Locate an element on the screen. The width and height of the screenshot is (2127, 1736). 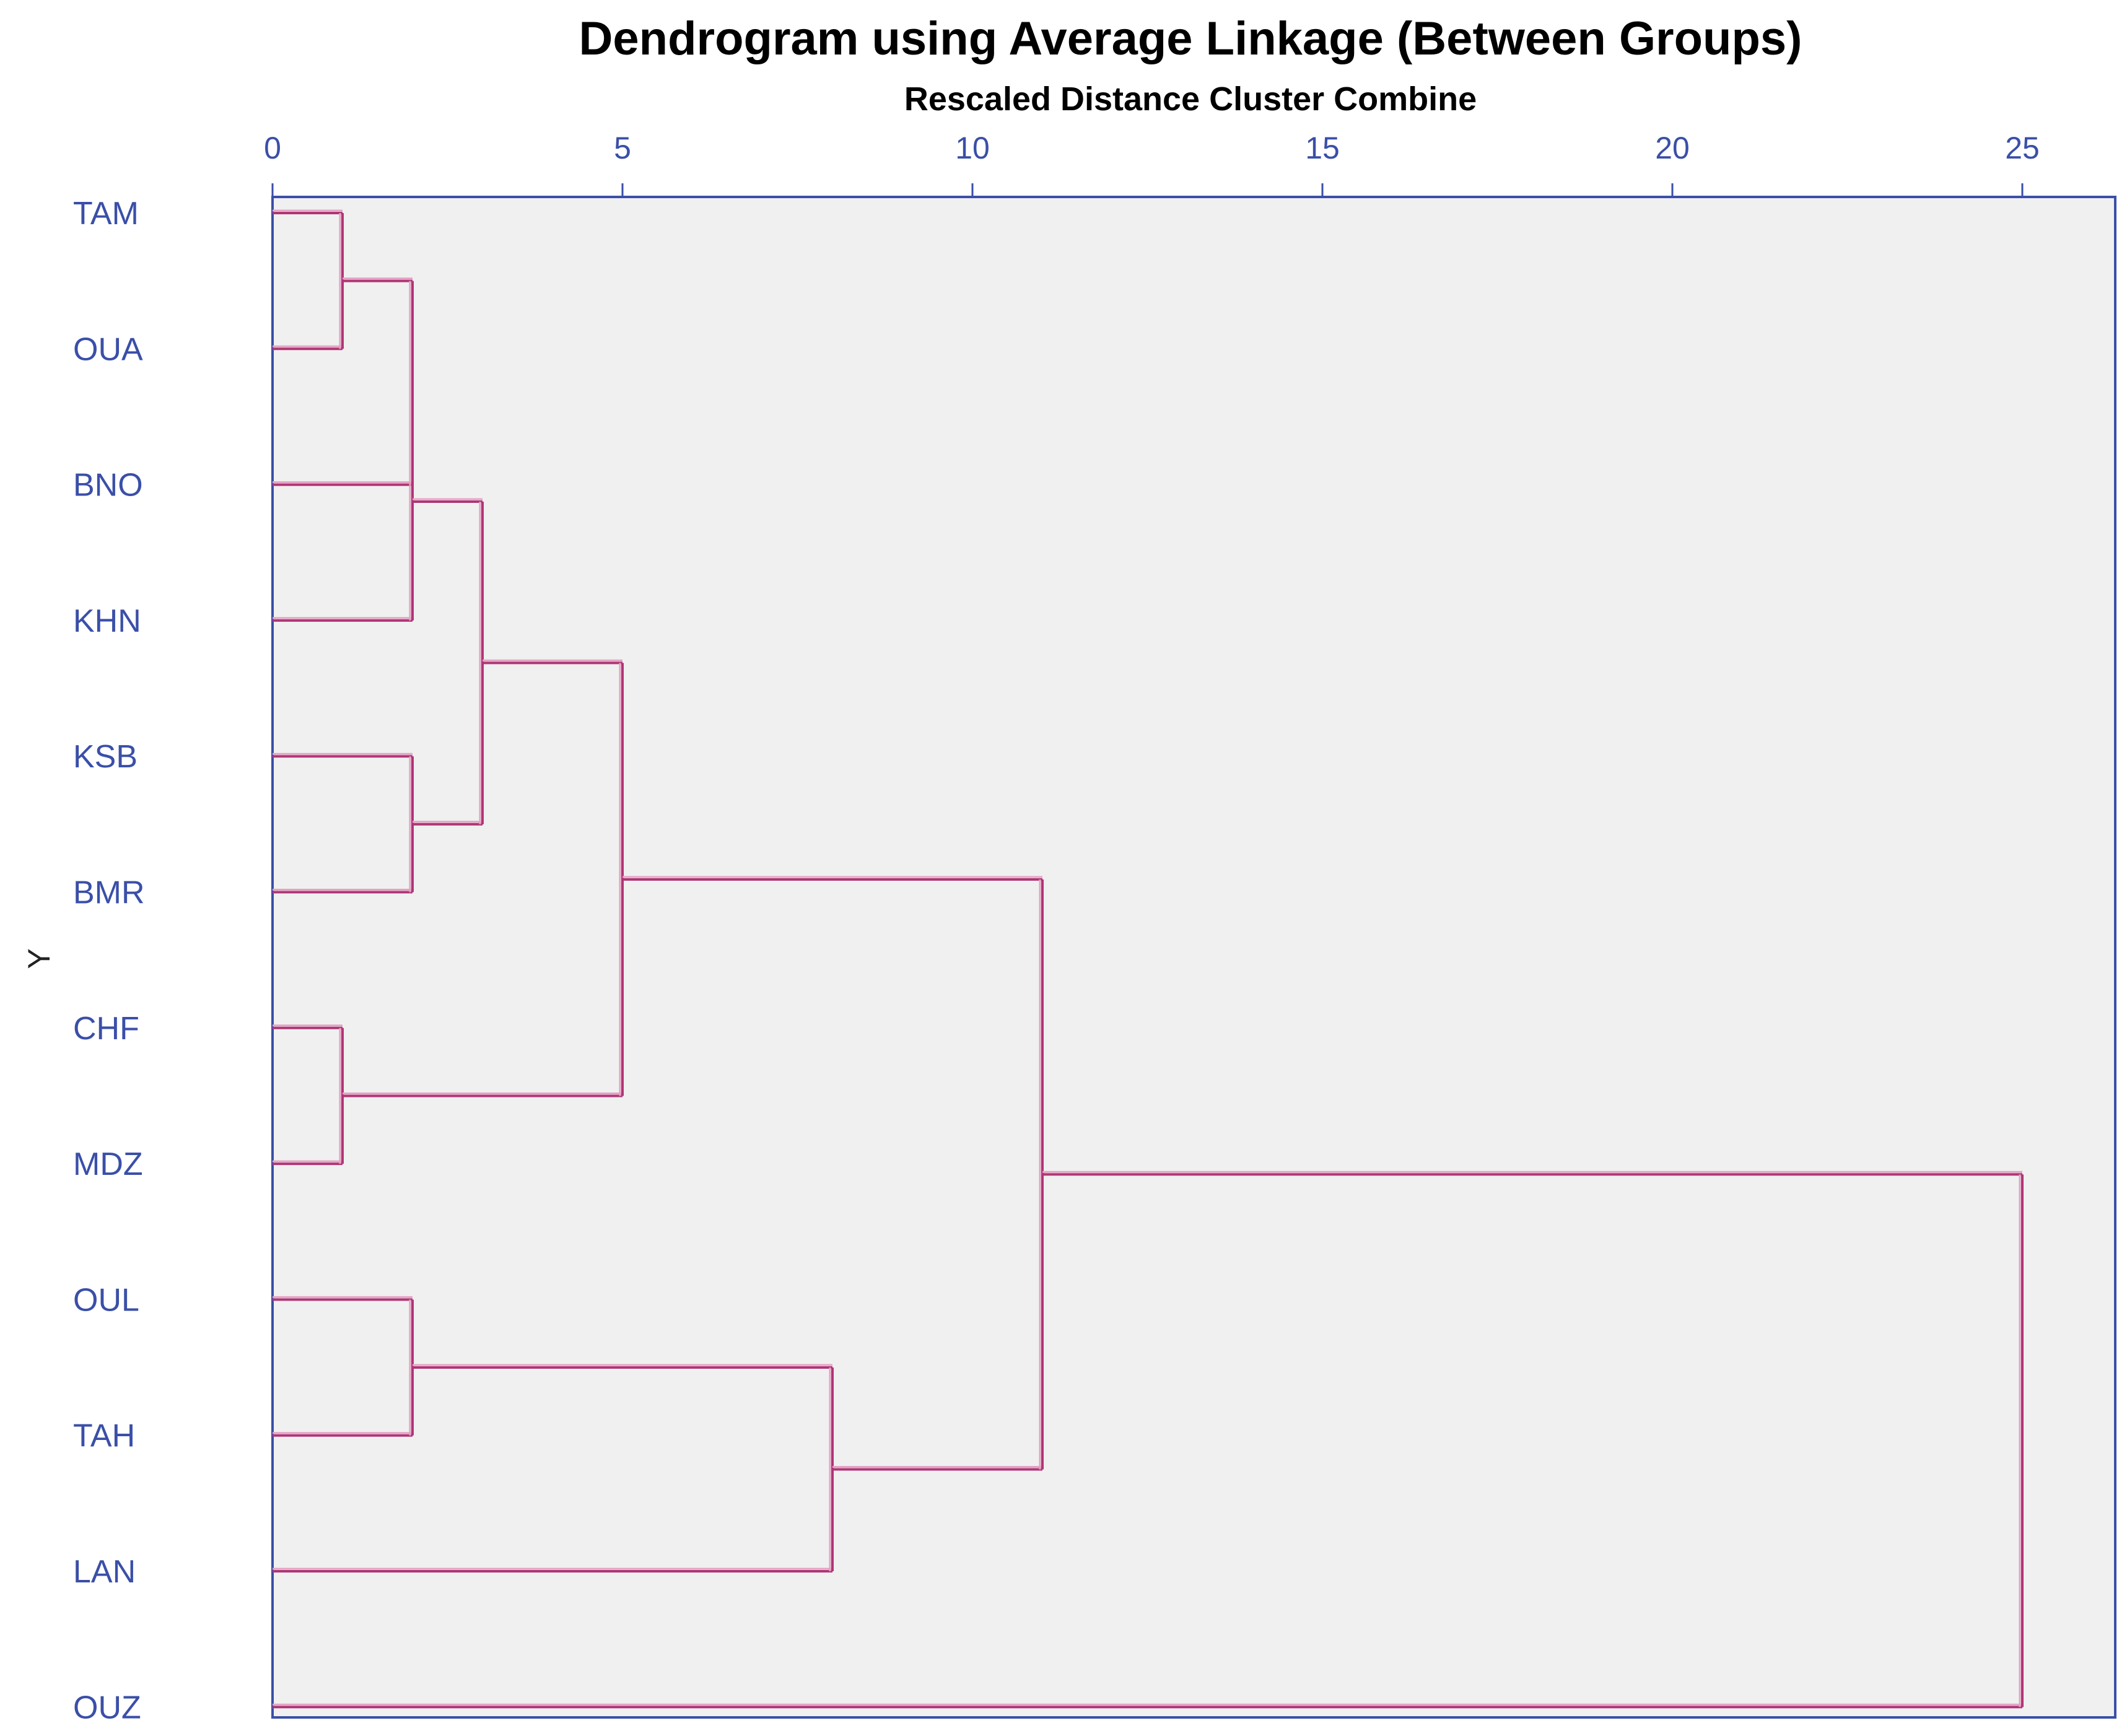
x-tick-label-10: 10 is located at coordinates (972, 148).